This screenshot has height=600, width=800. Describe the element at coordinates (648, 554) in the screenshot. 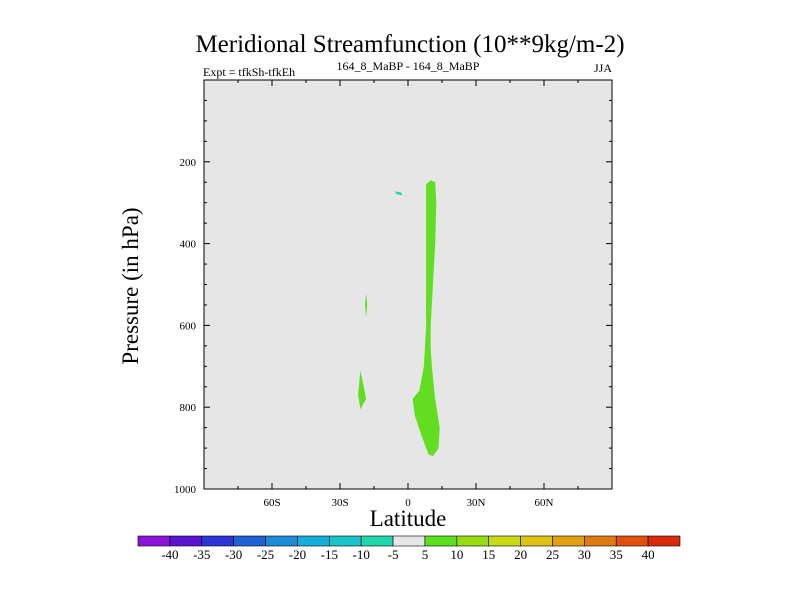

I see `colorbar-label: 40` at that location.